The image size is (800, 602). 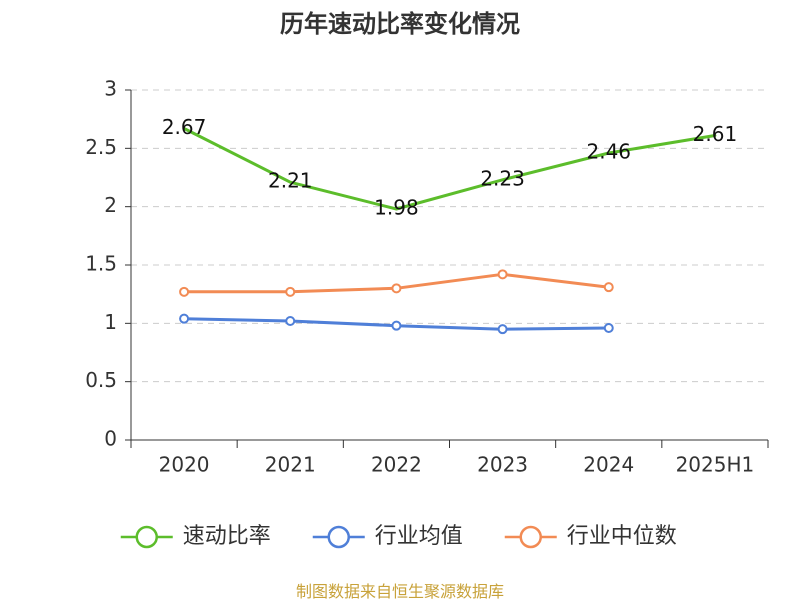 I want to click on x-tick-label: 2024, so click(x=608, y=465).